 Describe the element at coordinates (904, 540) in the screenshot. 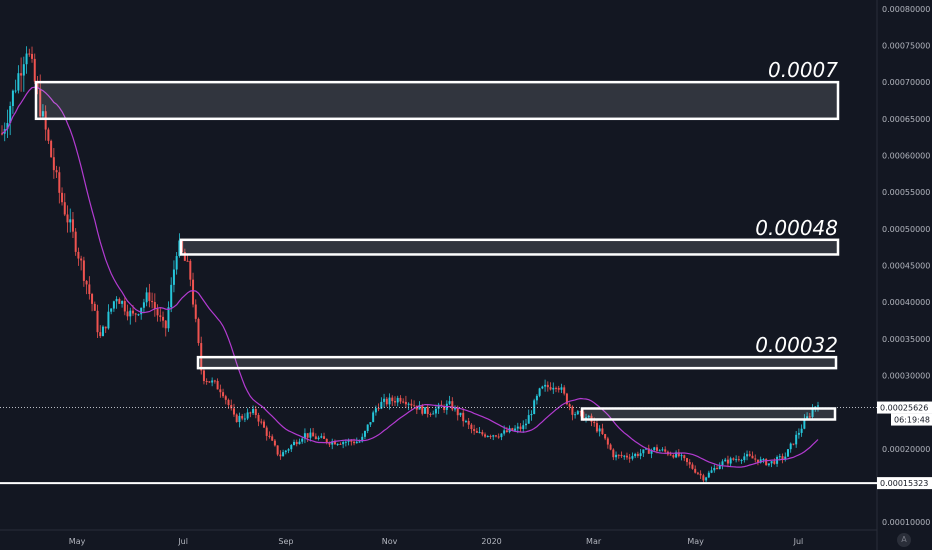

I see `tradingview-logo-icon: A` at that location.